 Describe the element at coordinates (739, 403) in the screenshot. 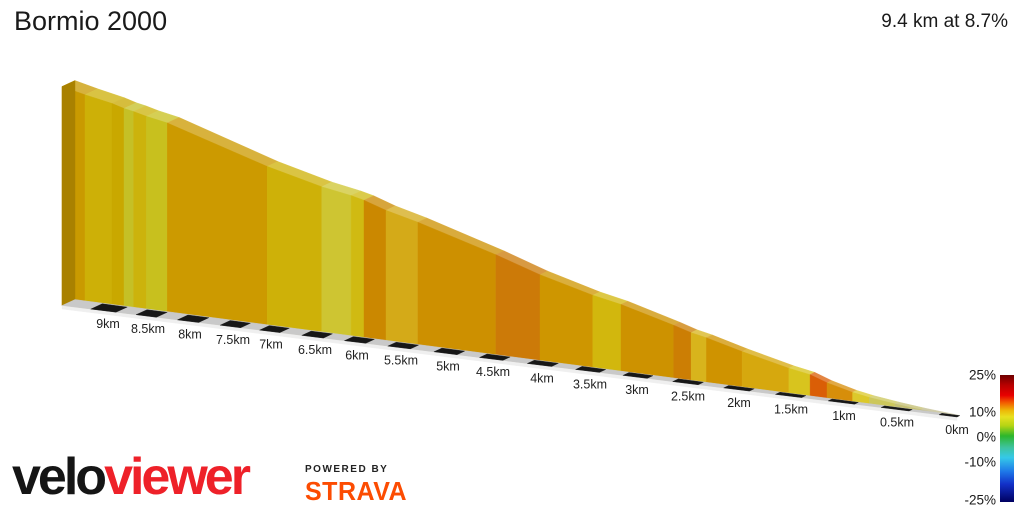

I see `axis-tick-label: 2km` at that location.